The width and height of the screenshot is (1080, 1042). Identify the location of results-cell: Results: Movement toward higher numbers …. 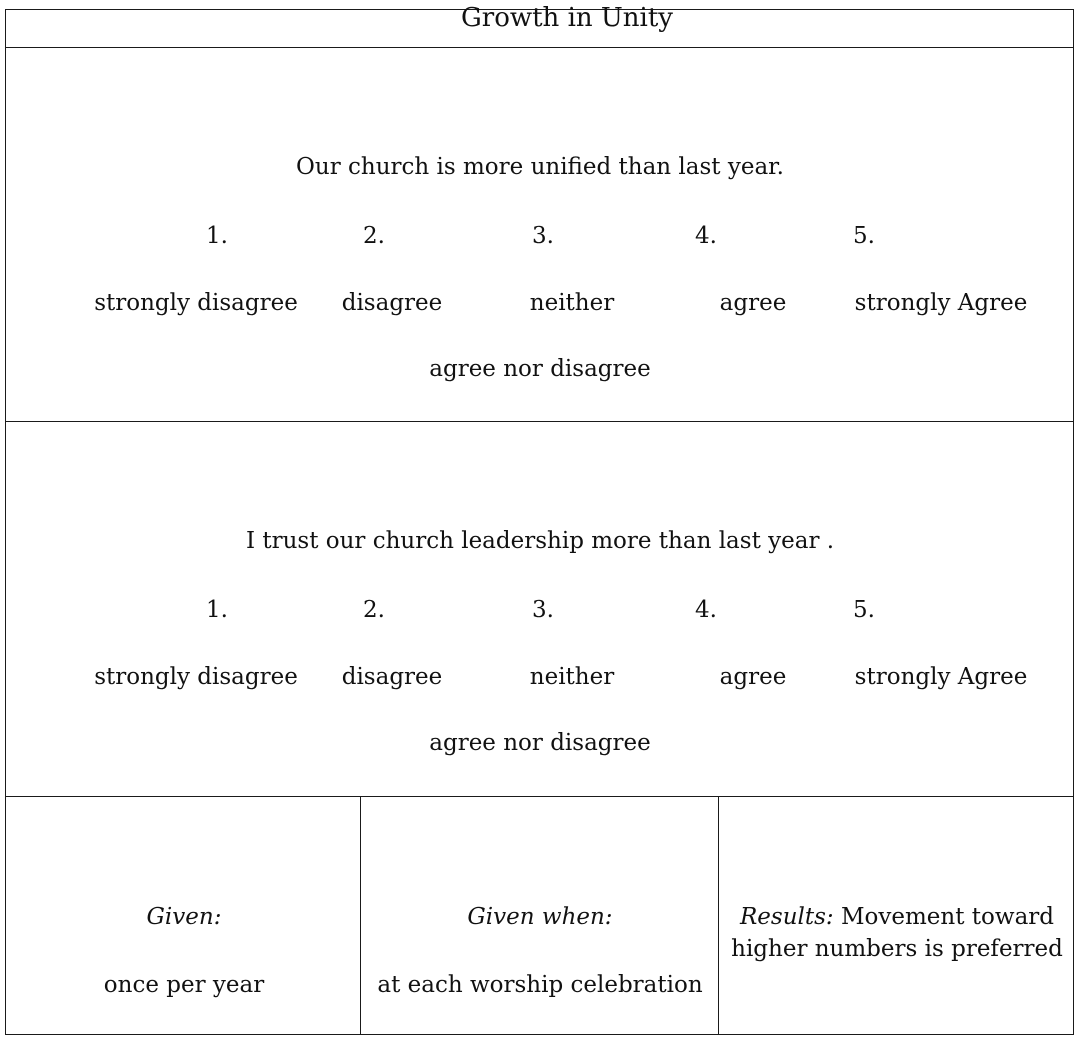
(897, 933).